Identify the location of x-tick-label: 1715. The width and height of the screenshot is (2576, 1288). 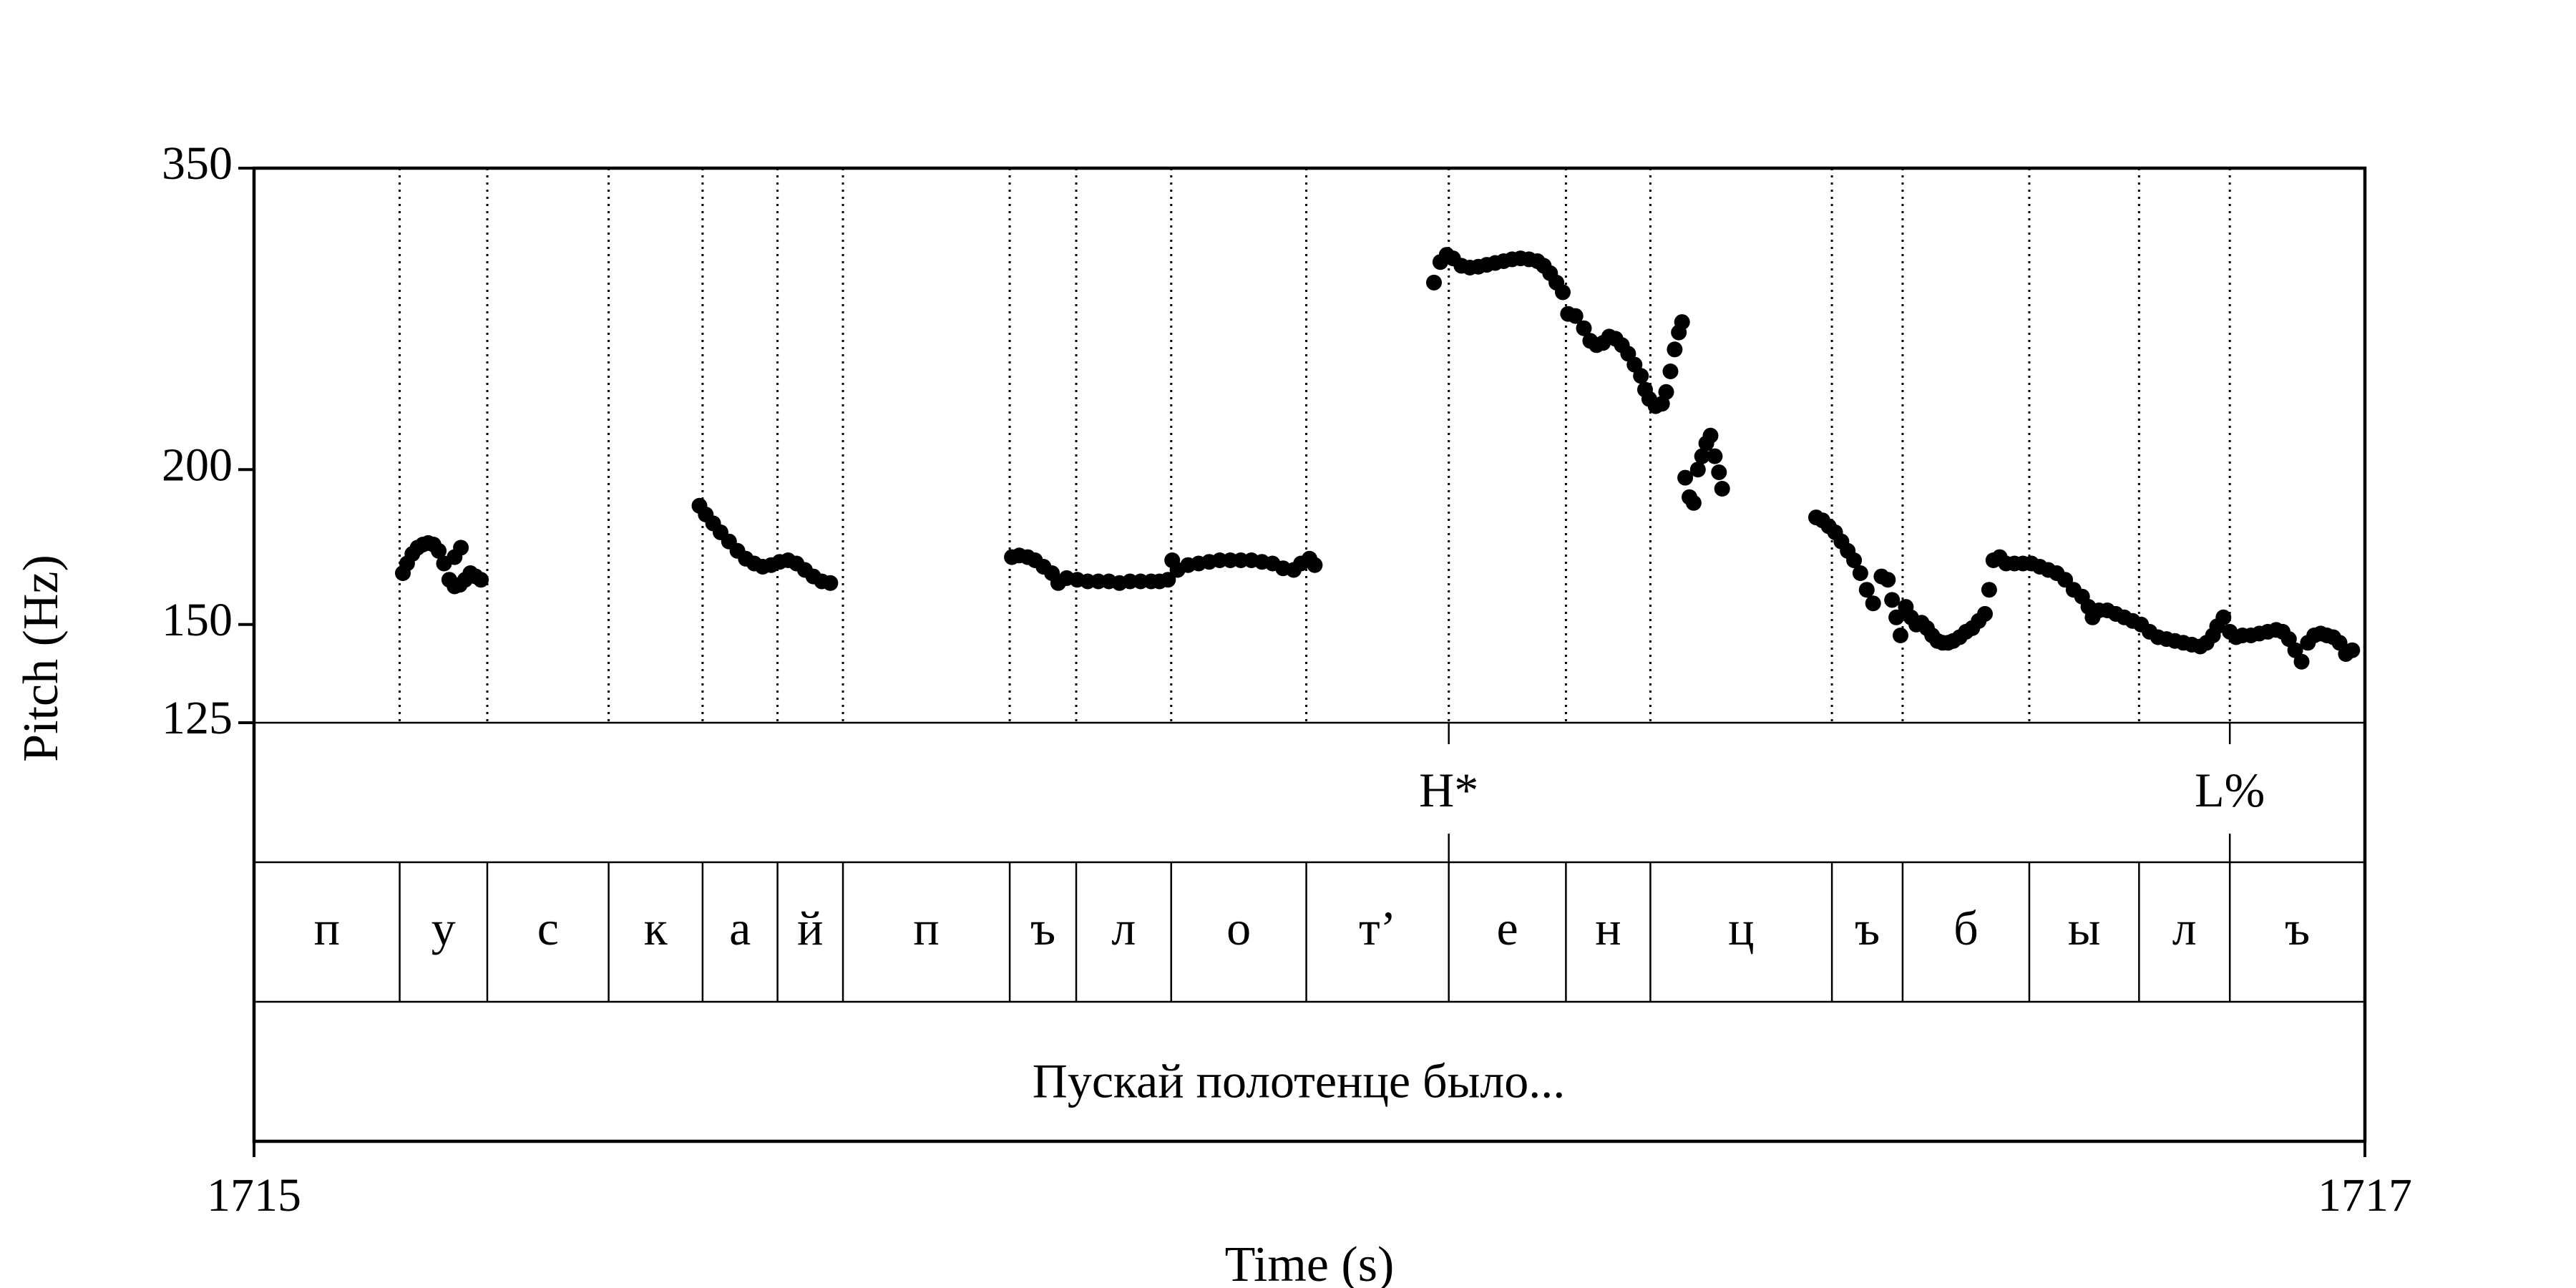
(254, 1195).